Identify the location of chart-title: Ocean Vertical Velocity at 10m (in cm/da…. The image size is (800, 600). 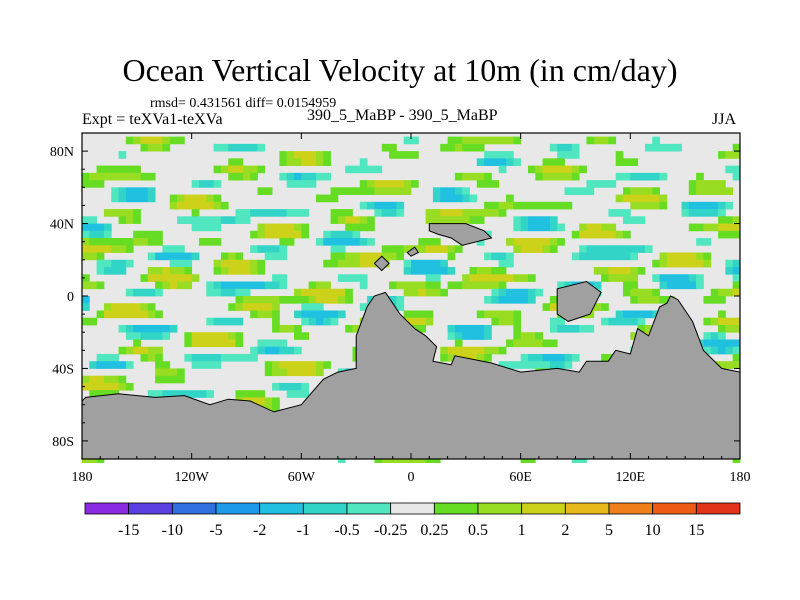
(400, 70).